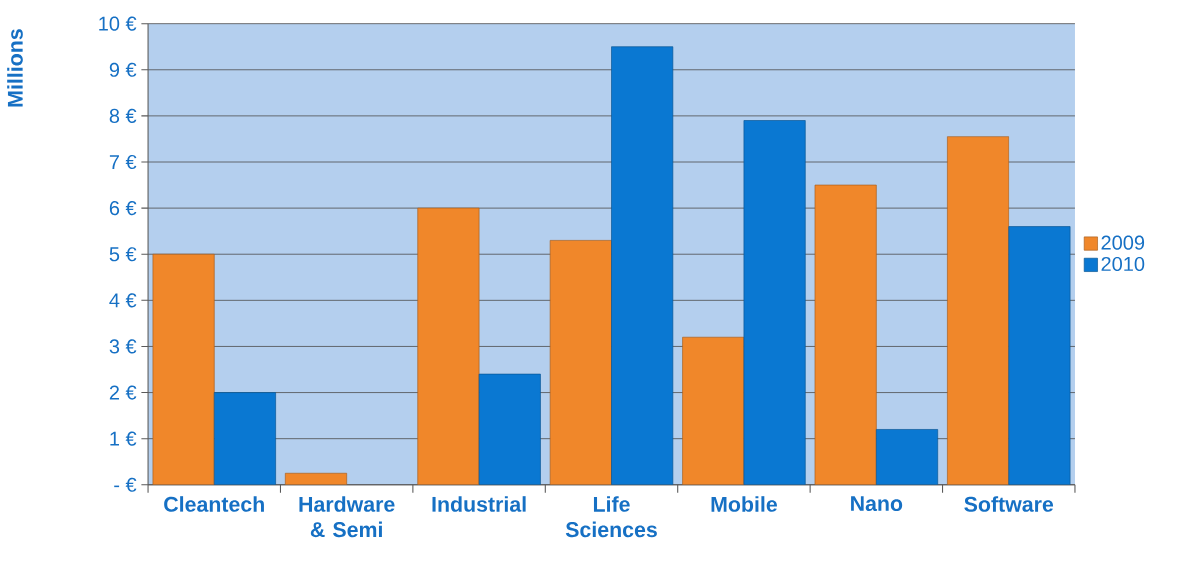 The height and width of the screenshot is (567, 1187). I want to click on x-tick-label: Industrial, so click(479, 504).